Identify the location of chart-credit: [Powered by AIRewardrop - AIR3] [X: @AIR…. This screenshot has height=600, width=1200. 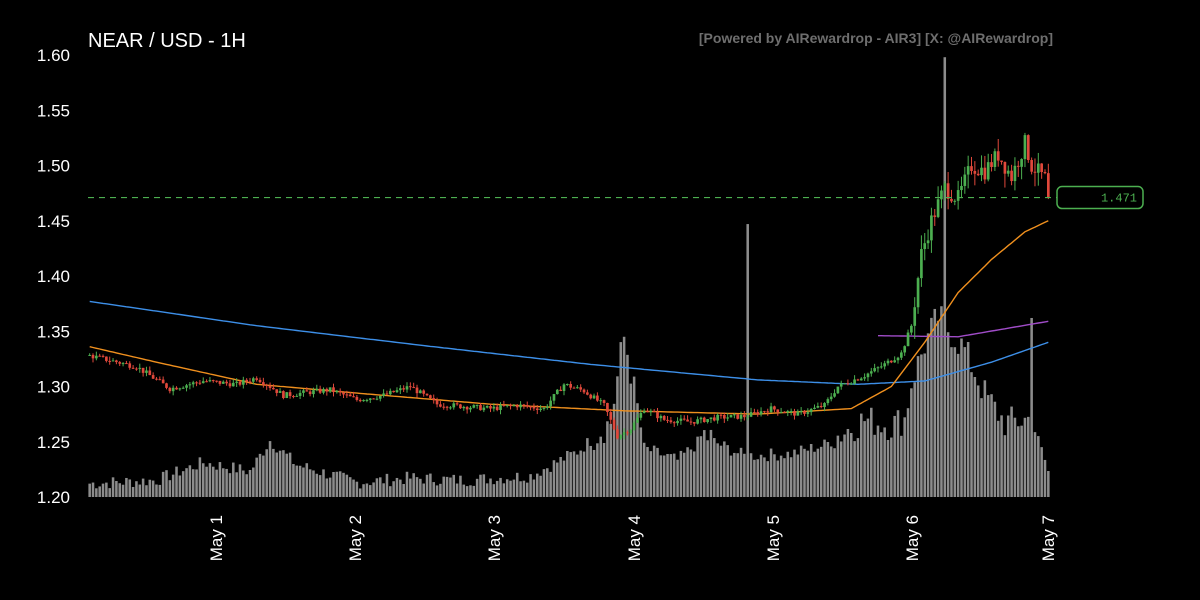
(876, 38).